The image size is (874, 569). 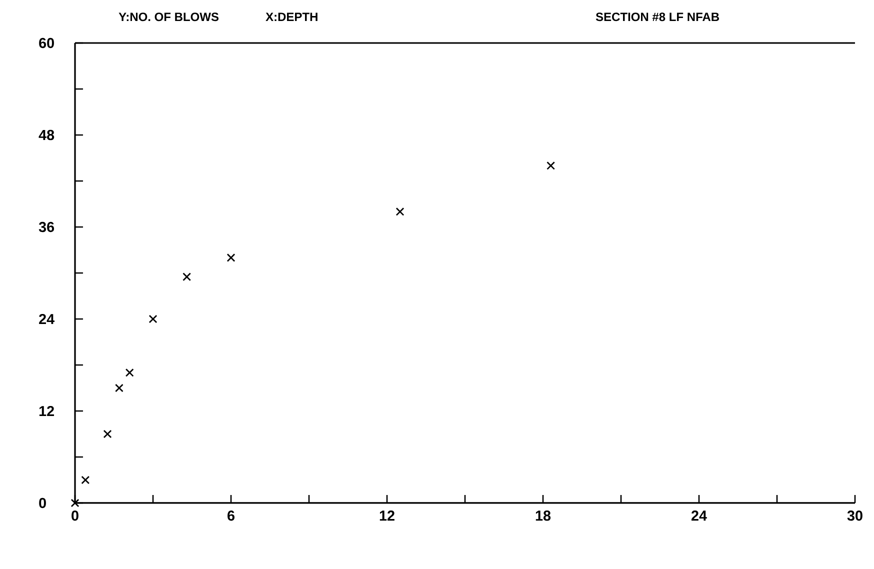 I want to click on x-tick-label: 0, so click(x=75, y=515).